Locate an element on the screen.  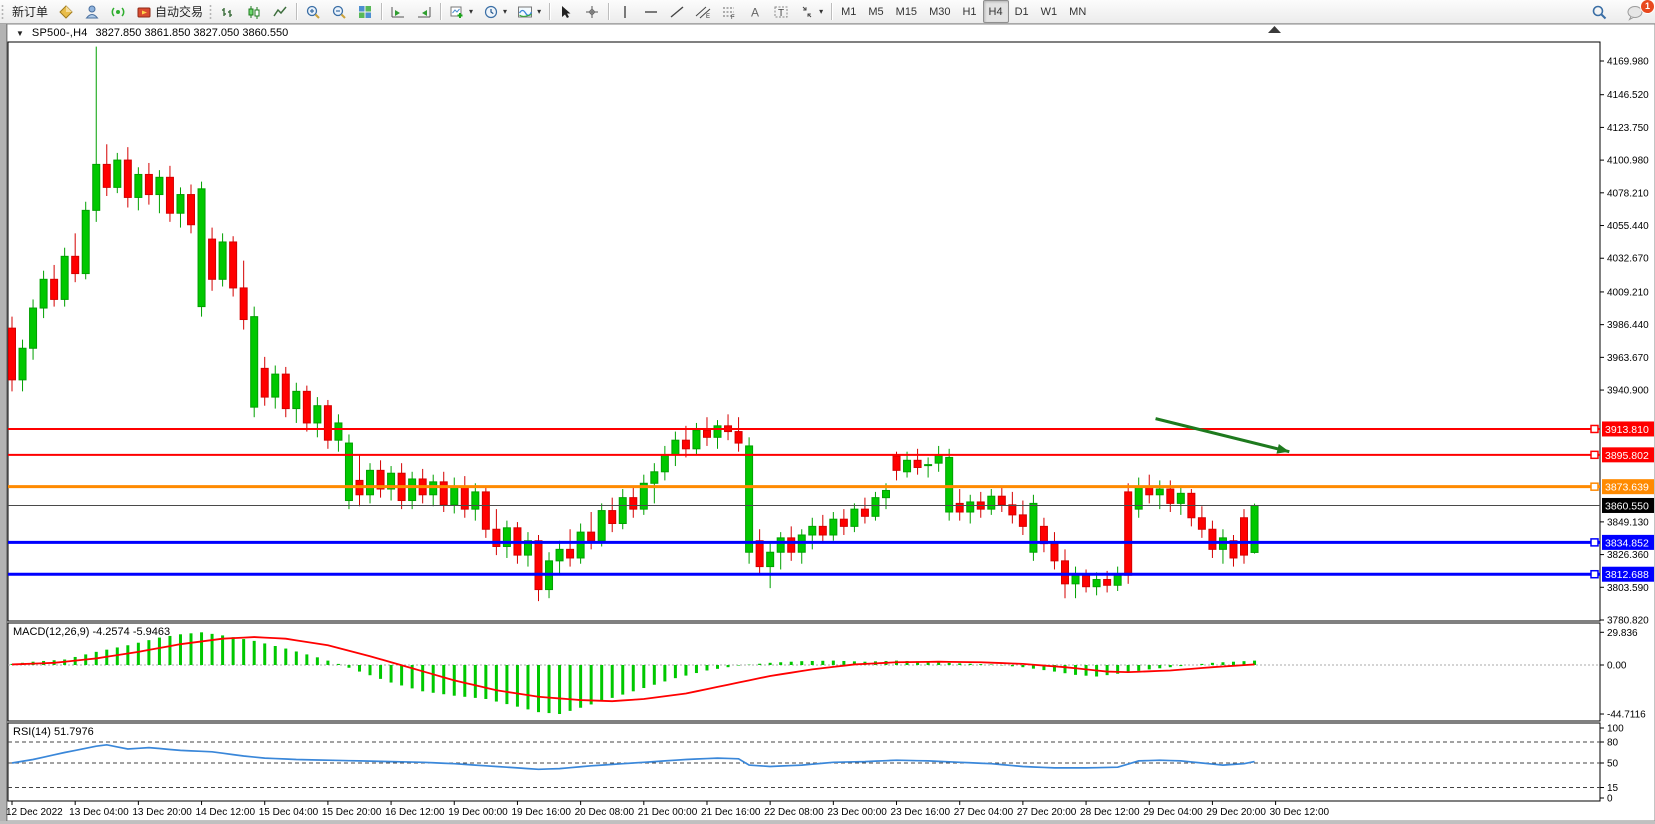
line-chart-icon is located at coordinates (280, 12).